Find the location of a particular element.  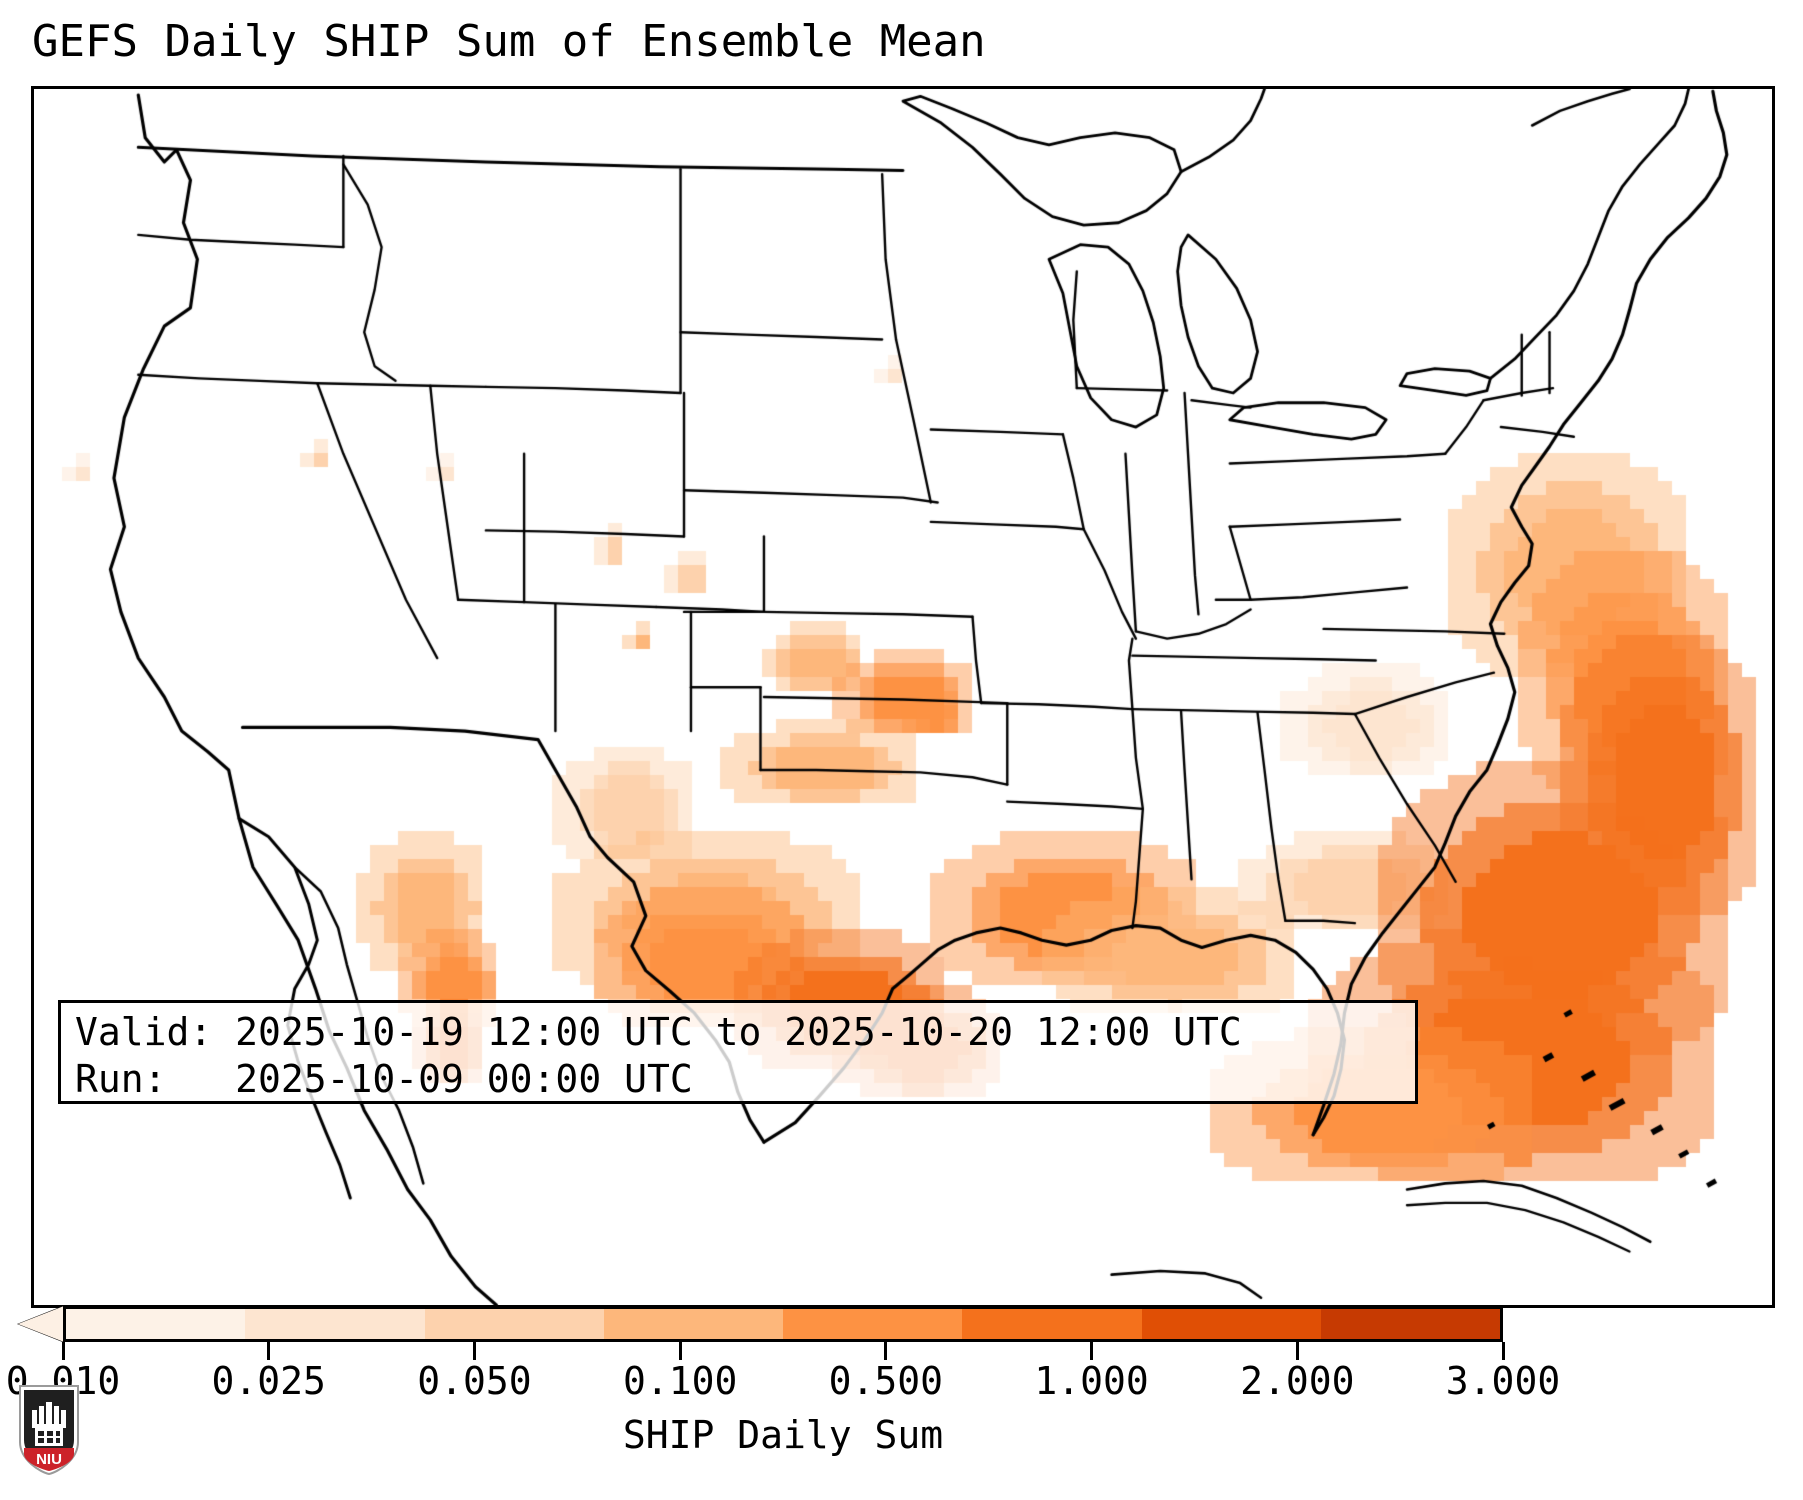

colorbar-axis-title: SHIP Daily Sum is located at coordinates (783, 1435).